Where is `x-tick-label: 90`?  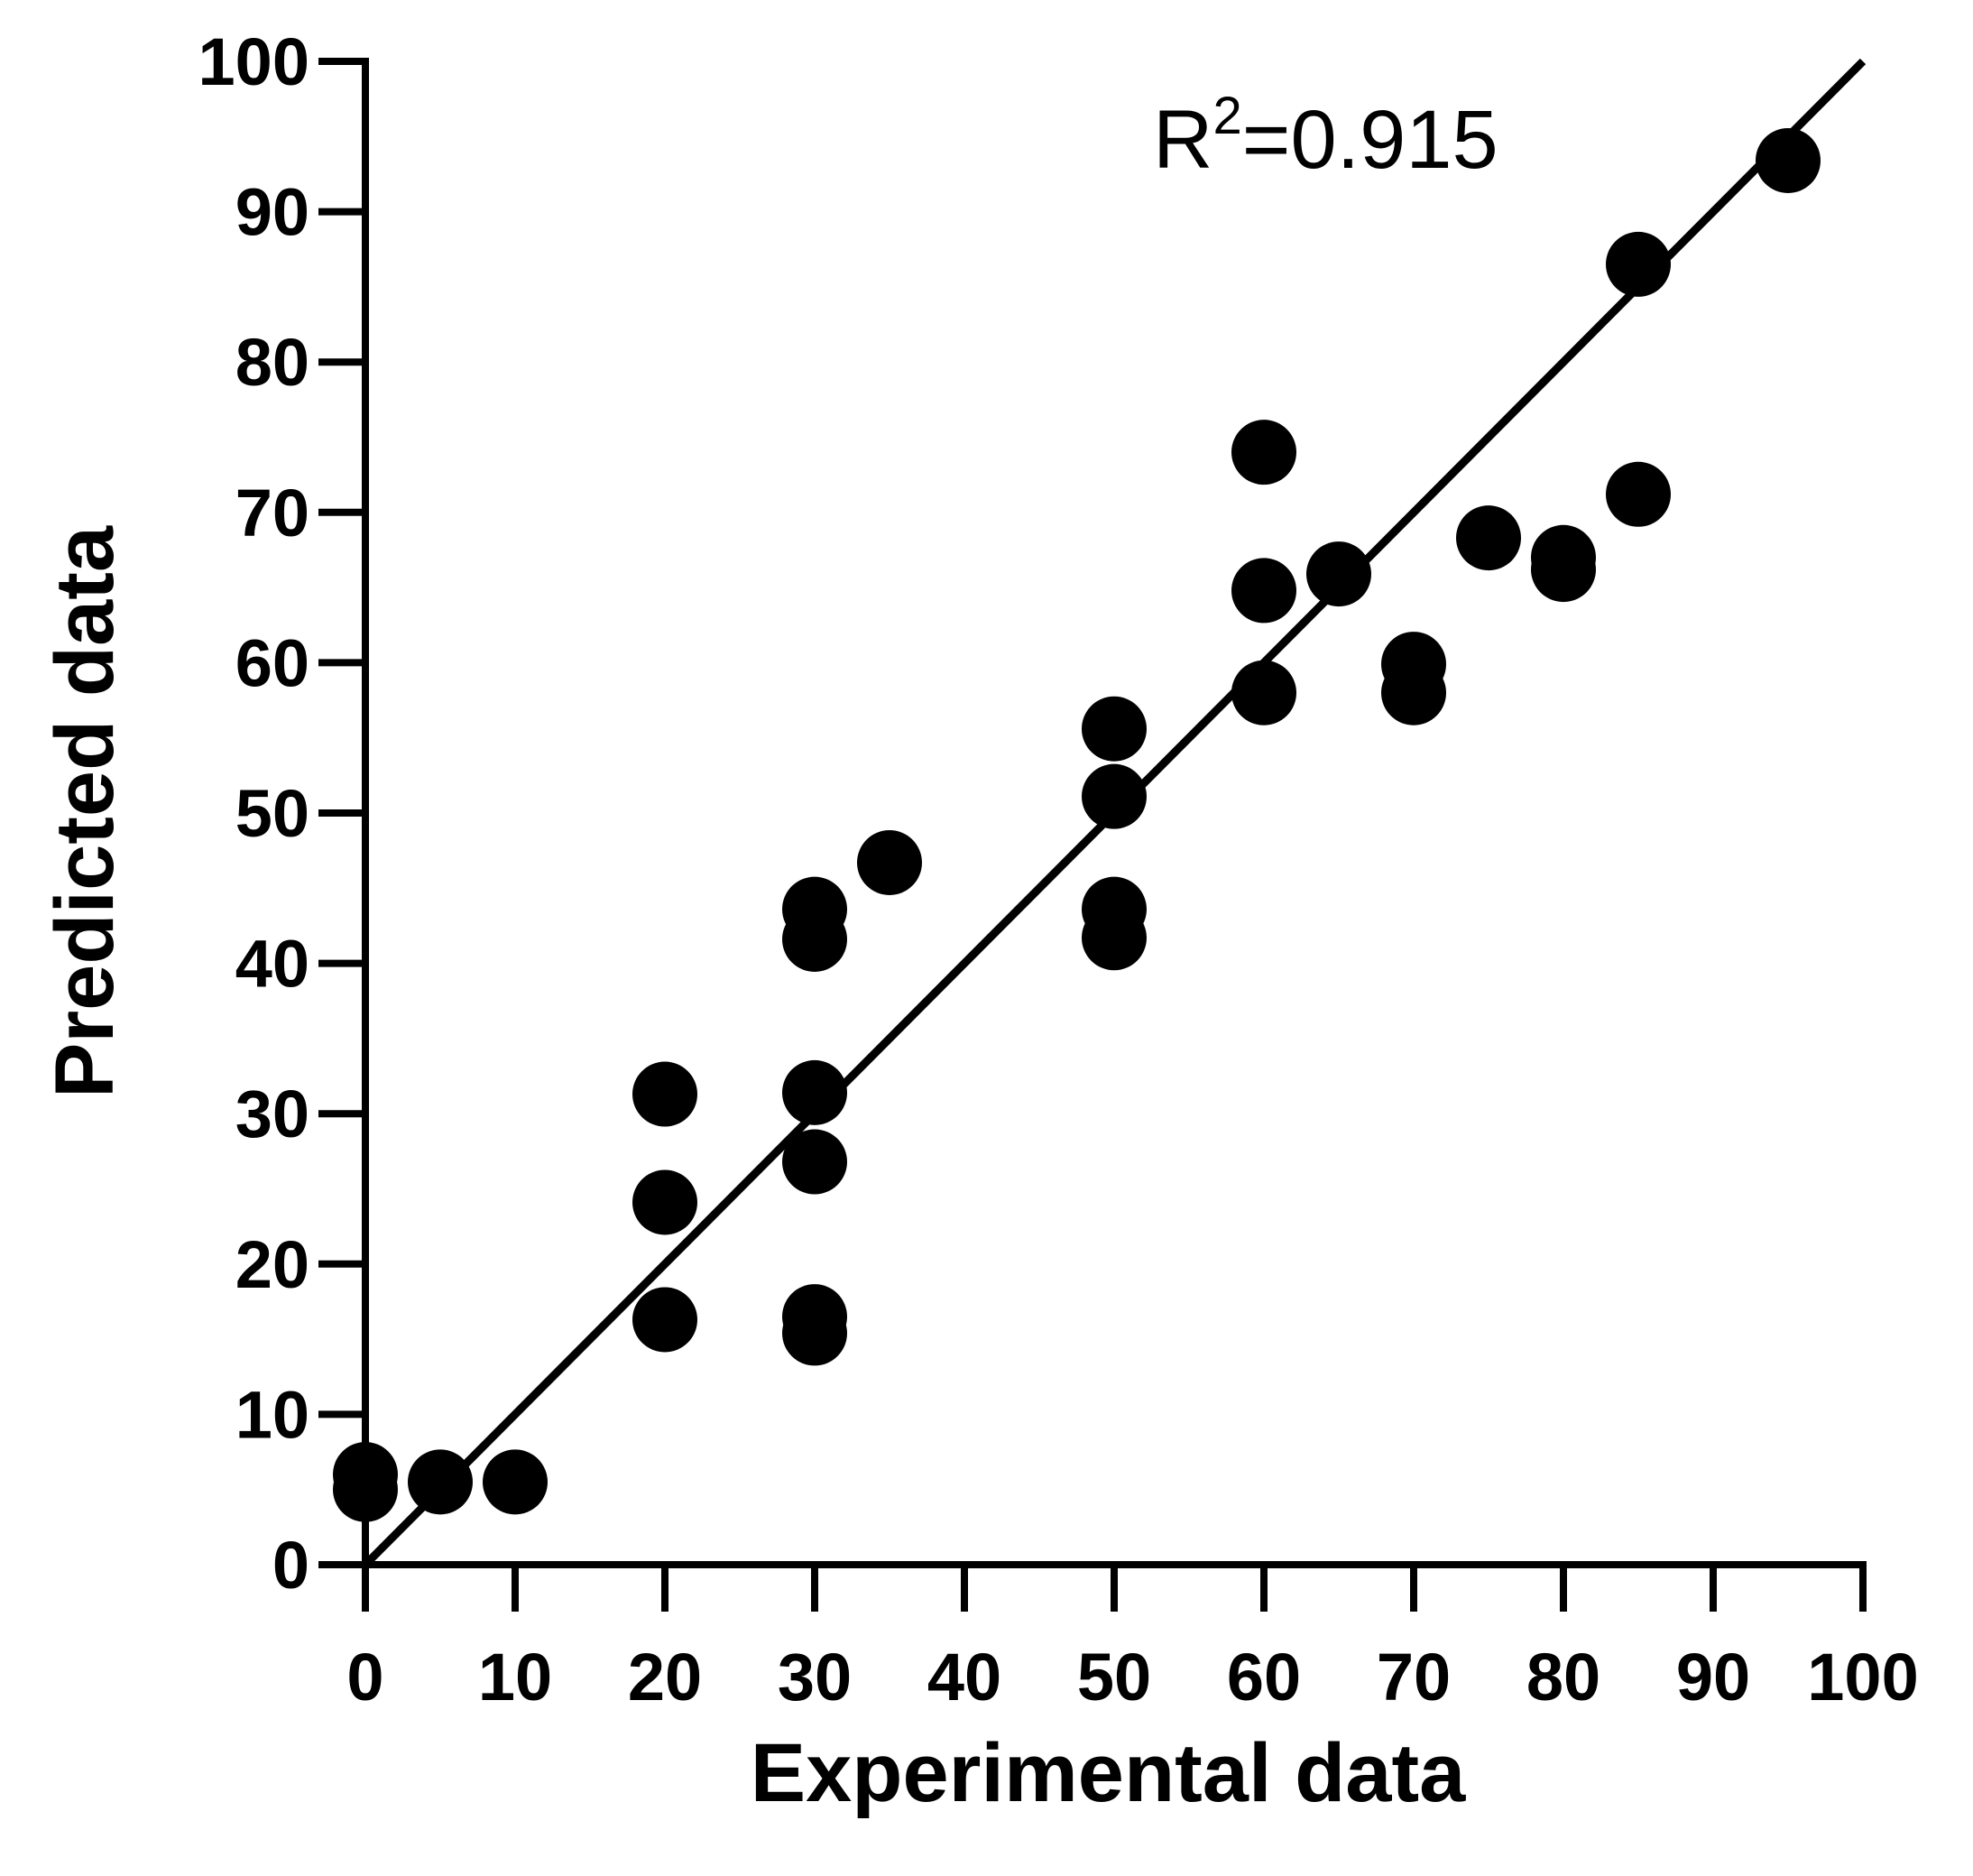 x-tick-label: 90 is located at coordinates (1713, 1677).